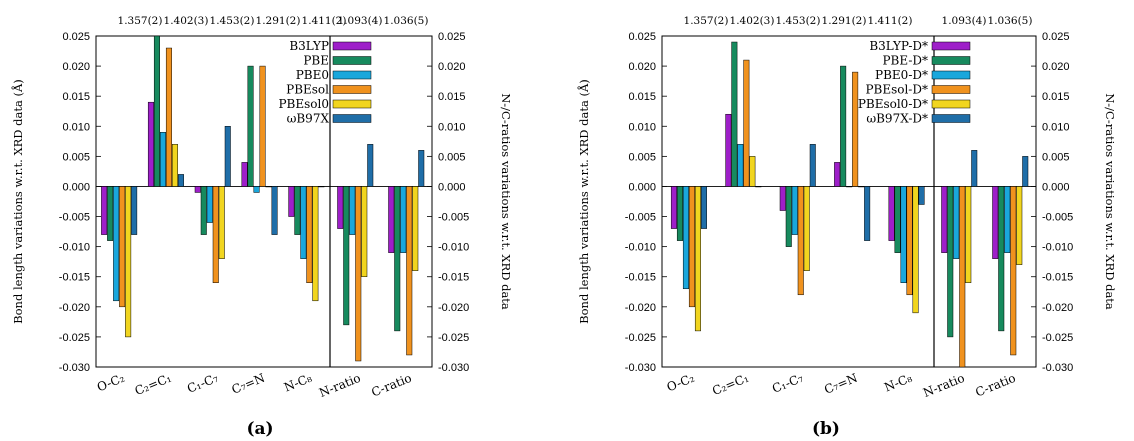 The height and width of the screenshot is (441, 1134). I want to click on right-y-tick-label: 0.010, so click(452, 127).